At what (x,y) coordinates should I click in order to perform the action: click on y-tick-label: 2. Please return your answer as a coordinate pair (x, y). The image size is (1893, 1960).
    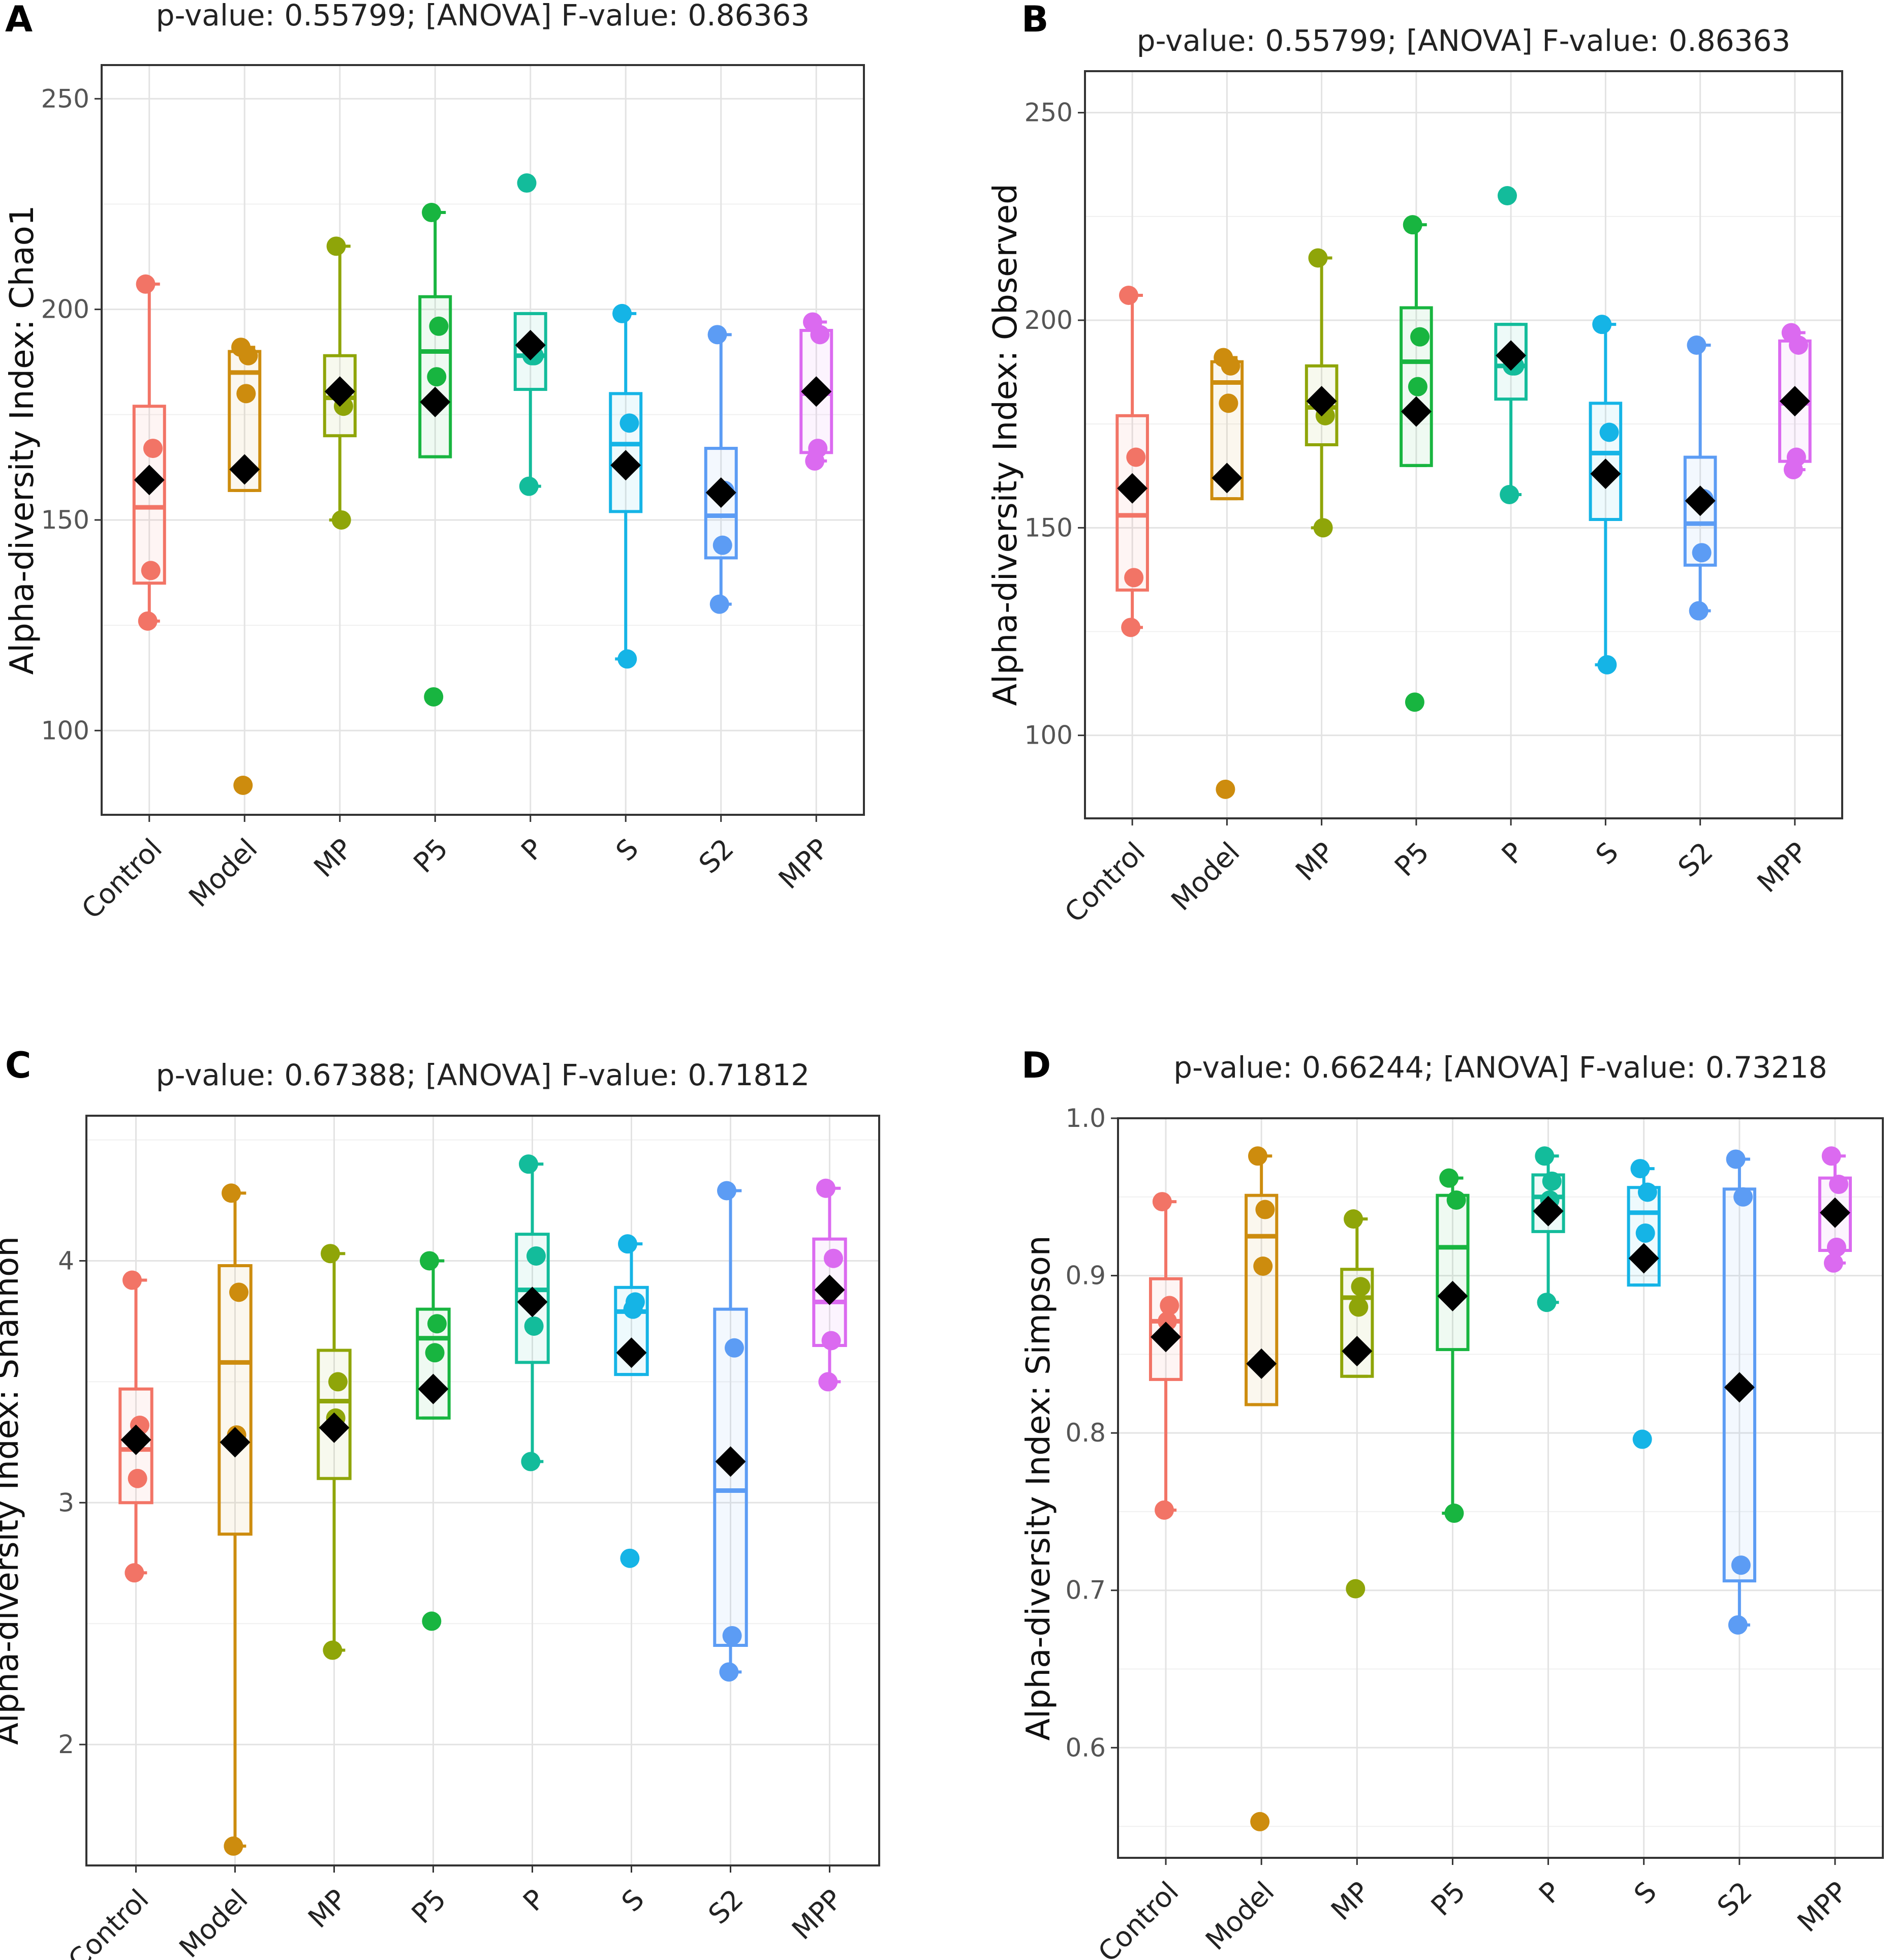
    Looking at the image, I should click on (66, 1744).